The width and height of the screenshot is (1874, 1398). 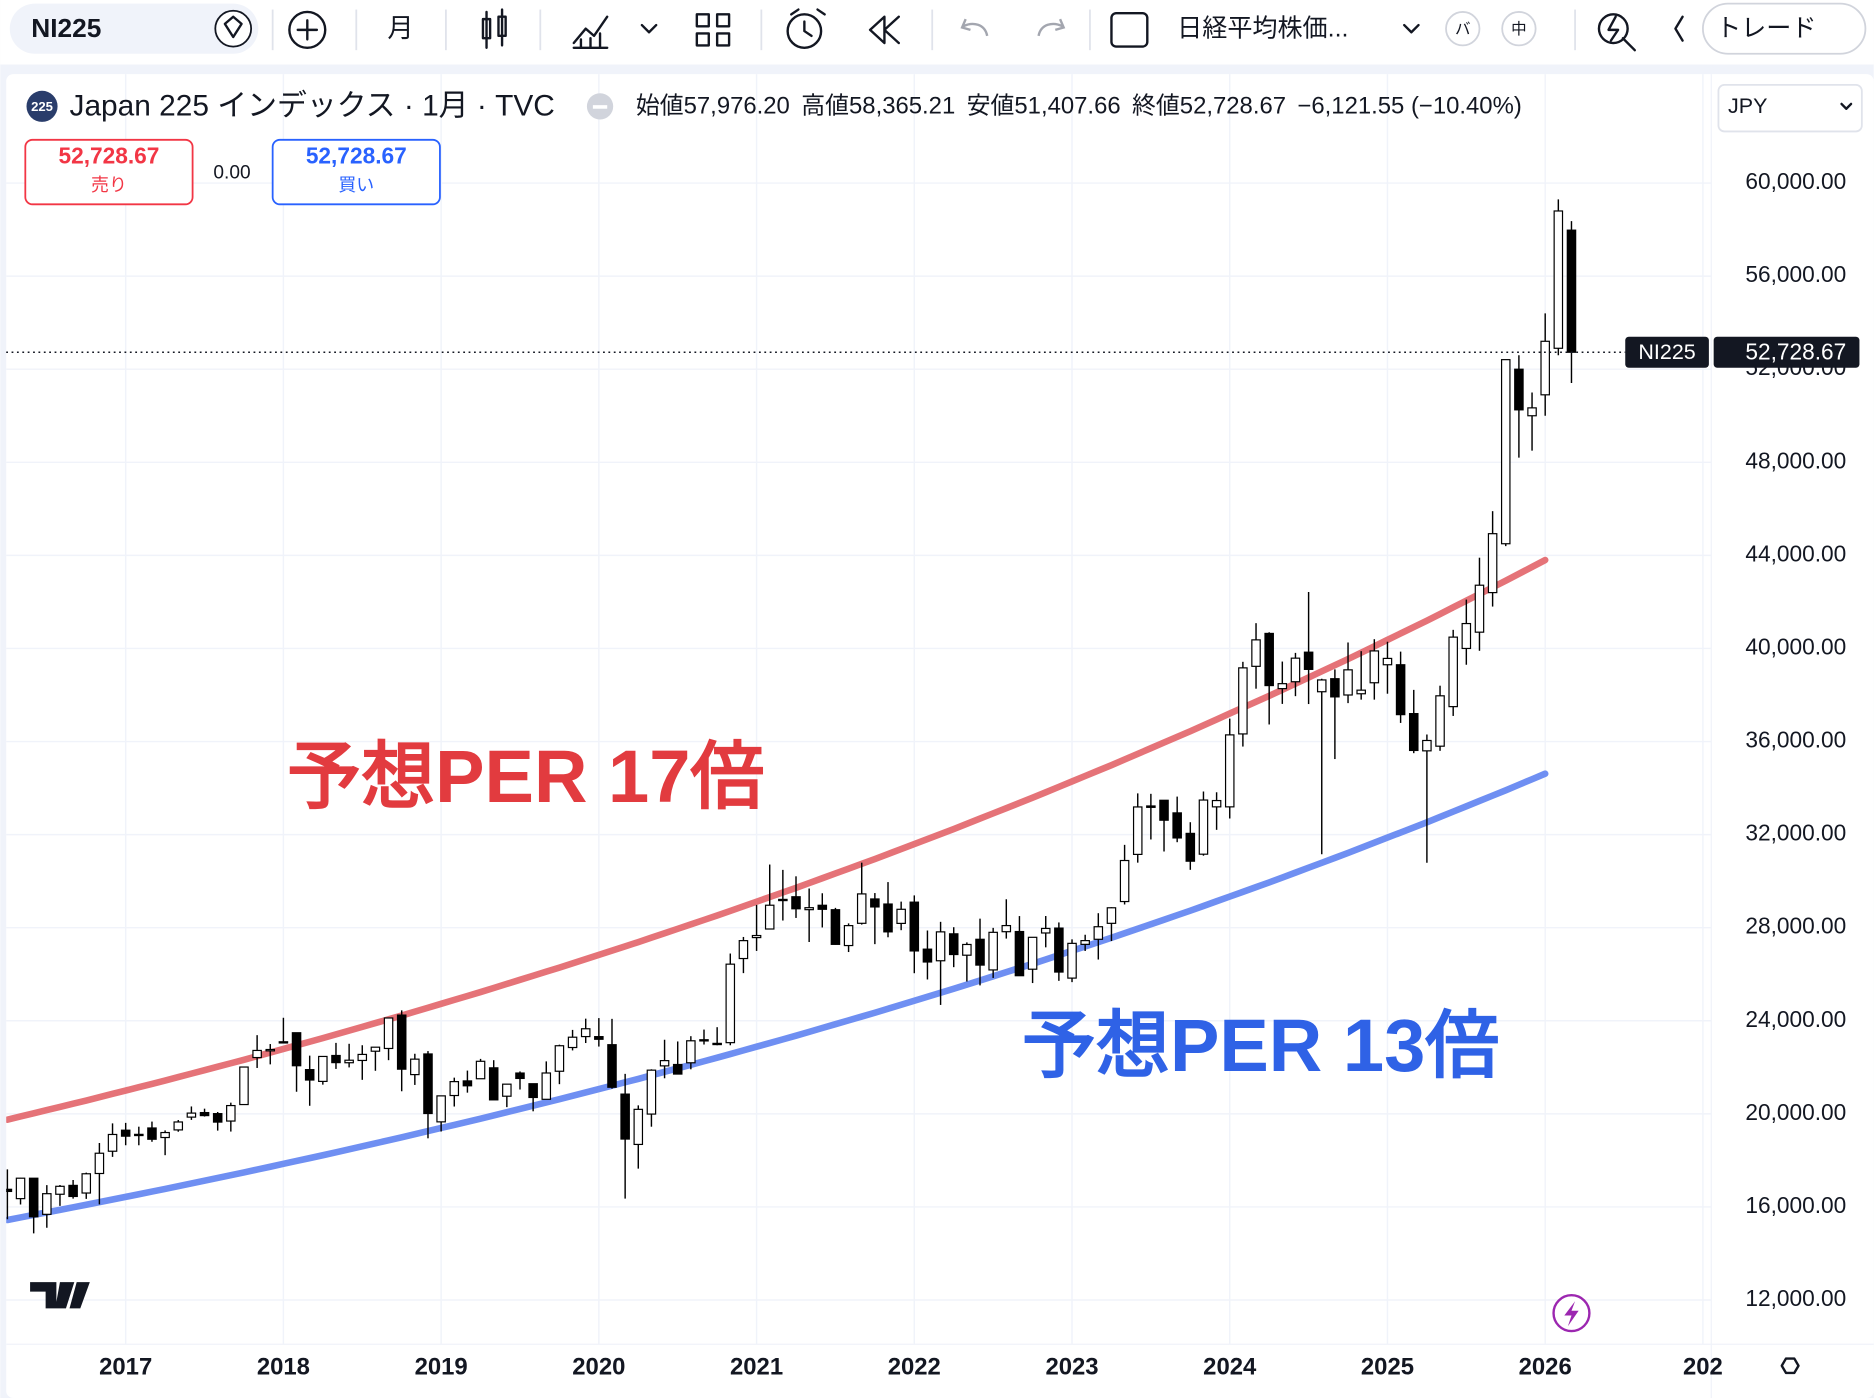 What do you see at coordinates (60, 1295) in the screenshot?
I see `logo` at bounding box center [60, 1295].